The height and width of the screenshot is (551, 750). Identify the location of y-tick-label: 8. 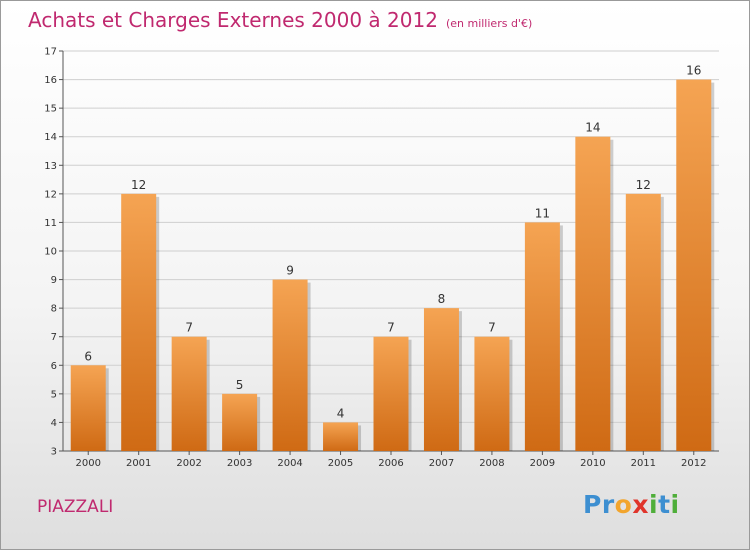
(54, 309).